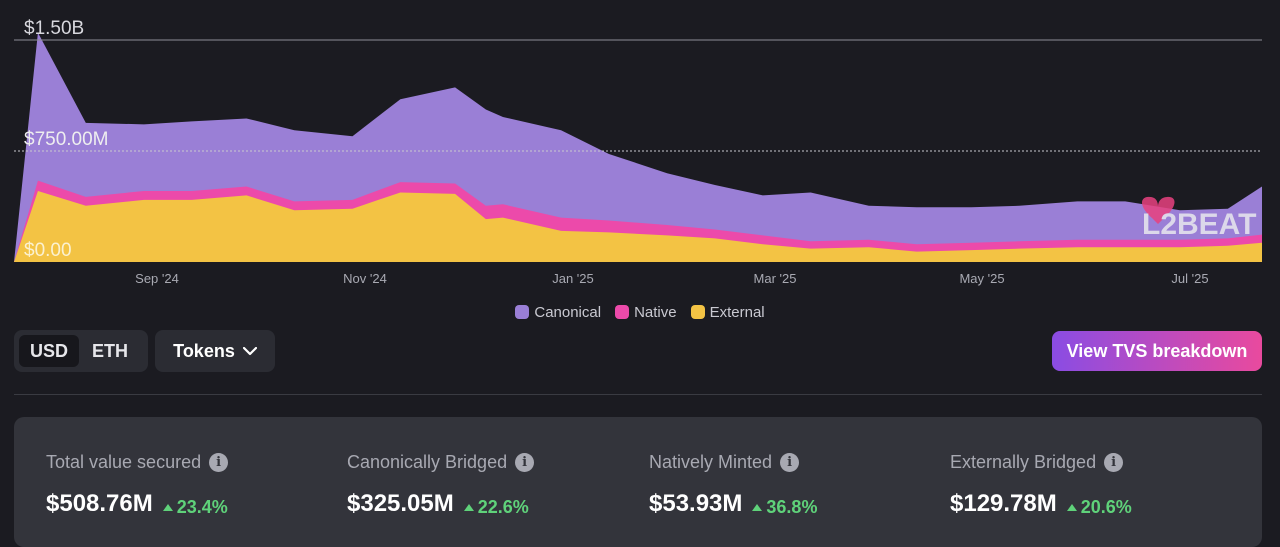 This screenshot has height=547, width=1280. I want to click on stat-change: 22.6%, so click(496, 507).